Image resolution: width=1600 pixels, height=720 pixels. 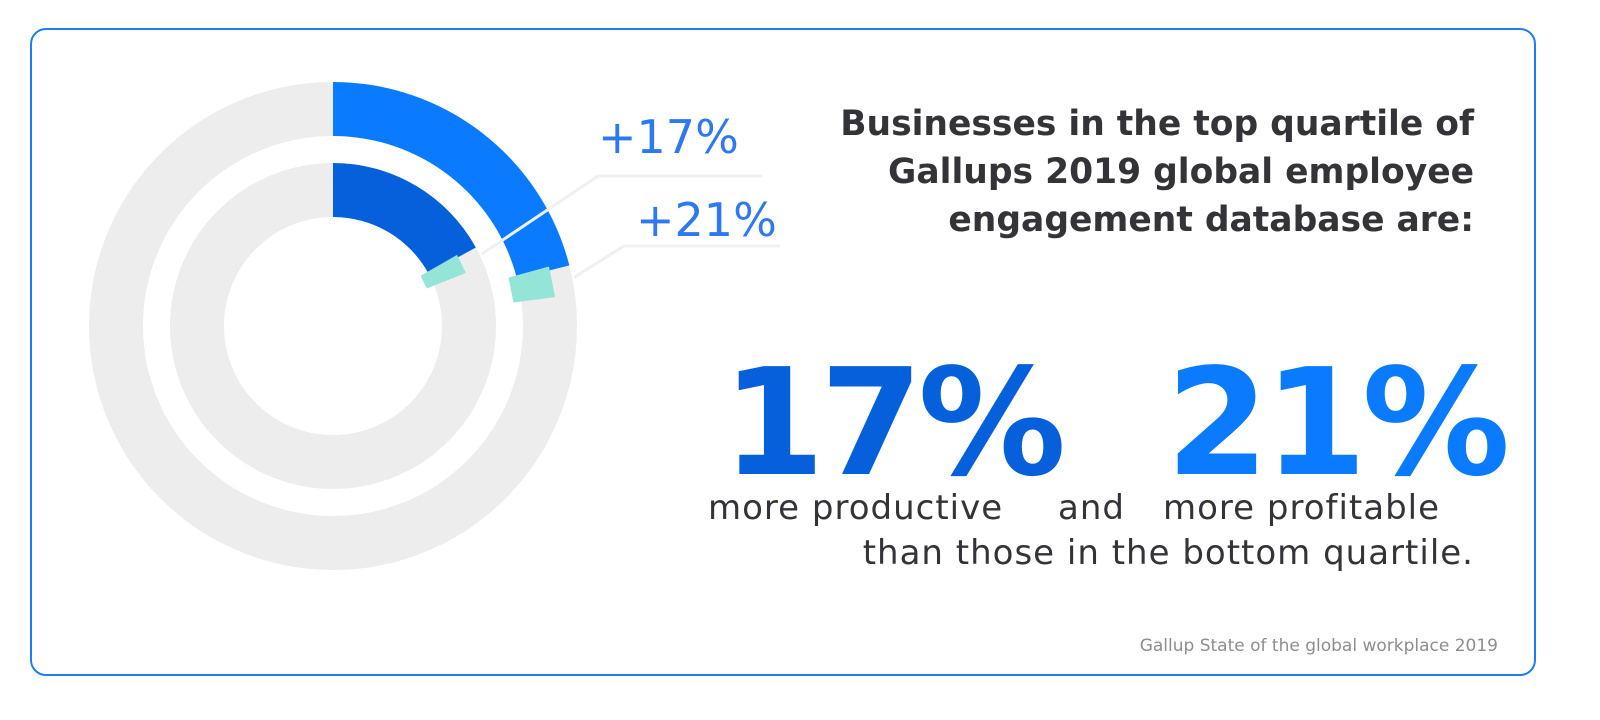 I want to click on inner-ring-value-label: +17%, so click(x=668, y=137).